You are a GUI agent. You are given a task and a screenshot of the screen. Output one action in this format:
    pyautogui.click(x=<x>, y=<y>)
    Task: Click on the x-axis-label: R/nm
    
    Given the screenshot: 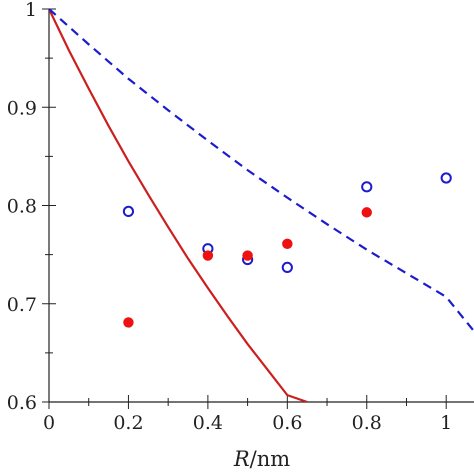 What is the action you would take?
    pyautogui.click(x=261, y=459)
    